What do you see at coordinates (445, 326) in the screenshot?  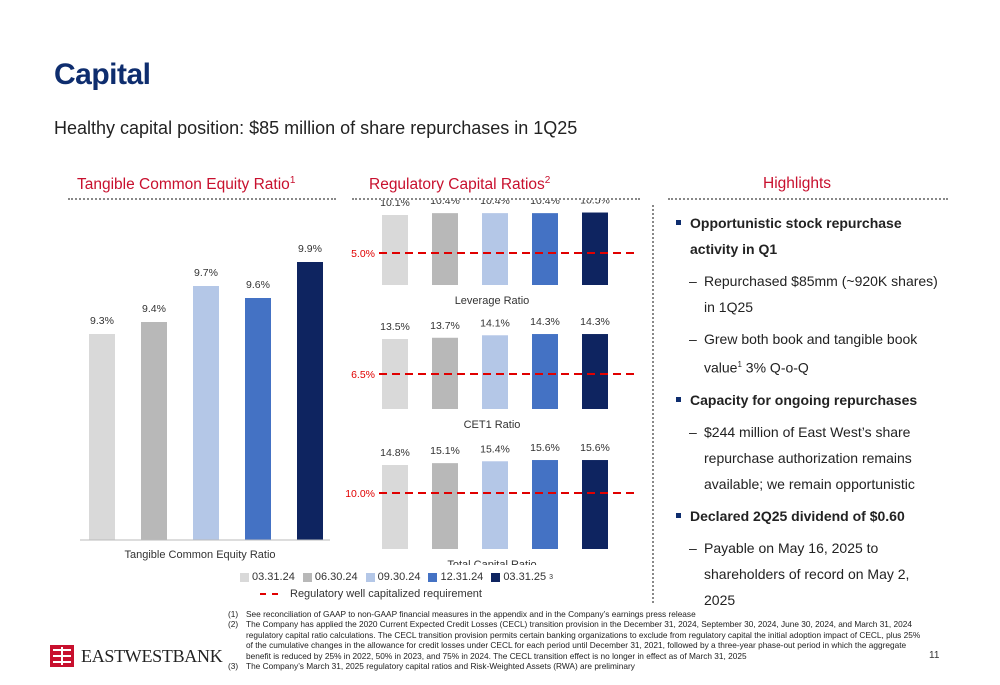 I see `regulatory-data-label: 13.7%` at bounding box center [445, 326].